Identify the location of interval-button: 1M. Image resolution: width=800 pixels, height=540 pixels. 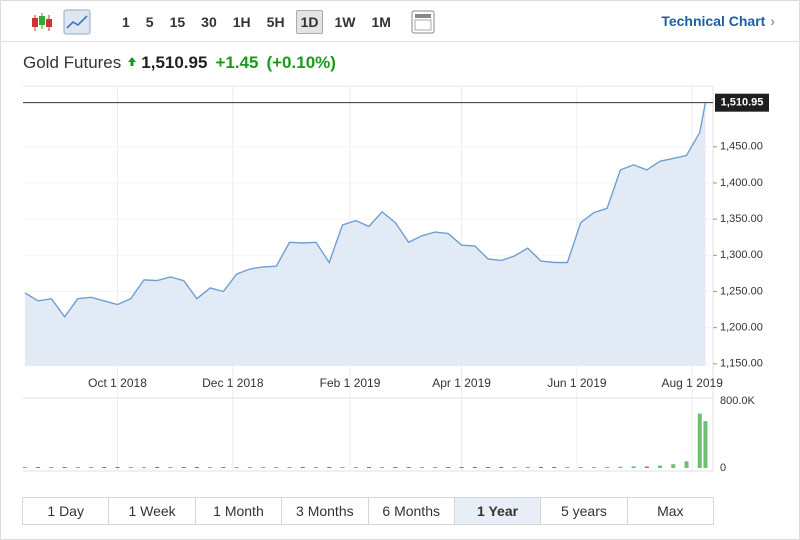
(381, 22).